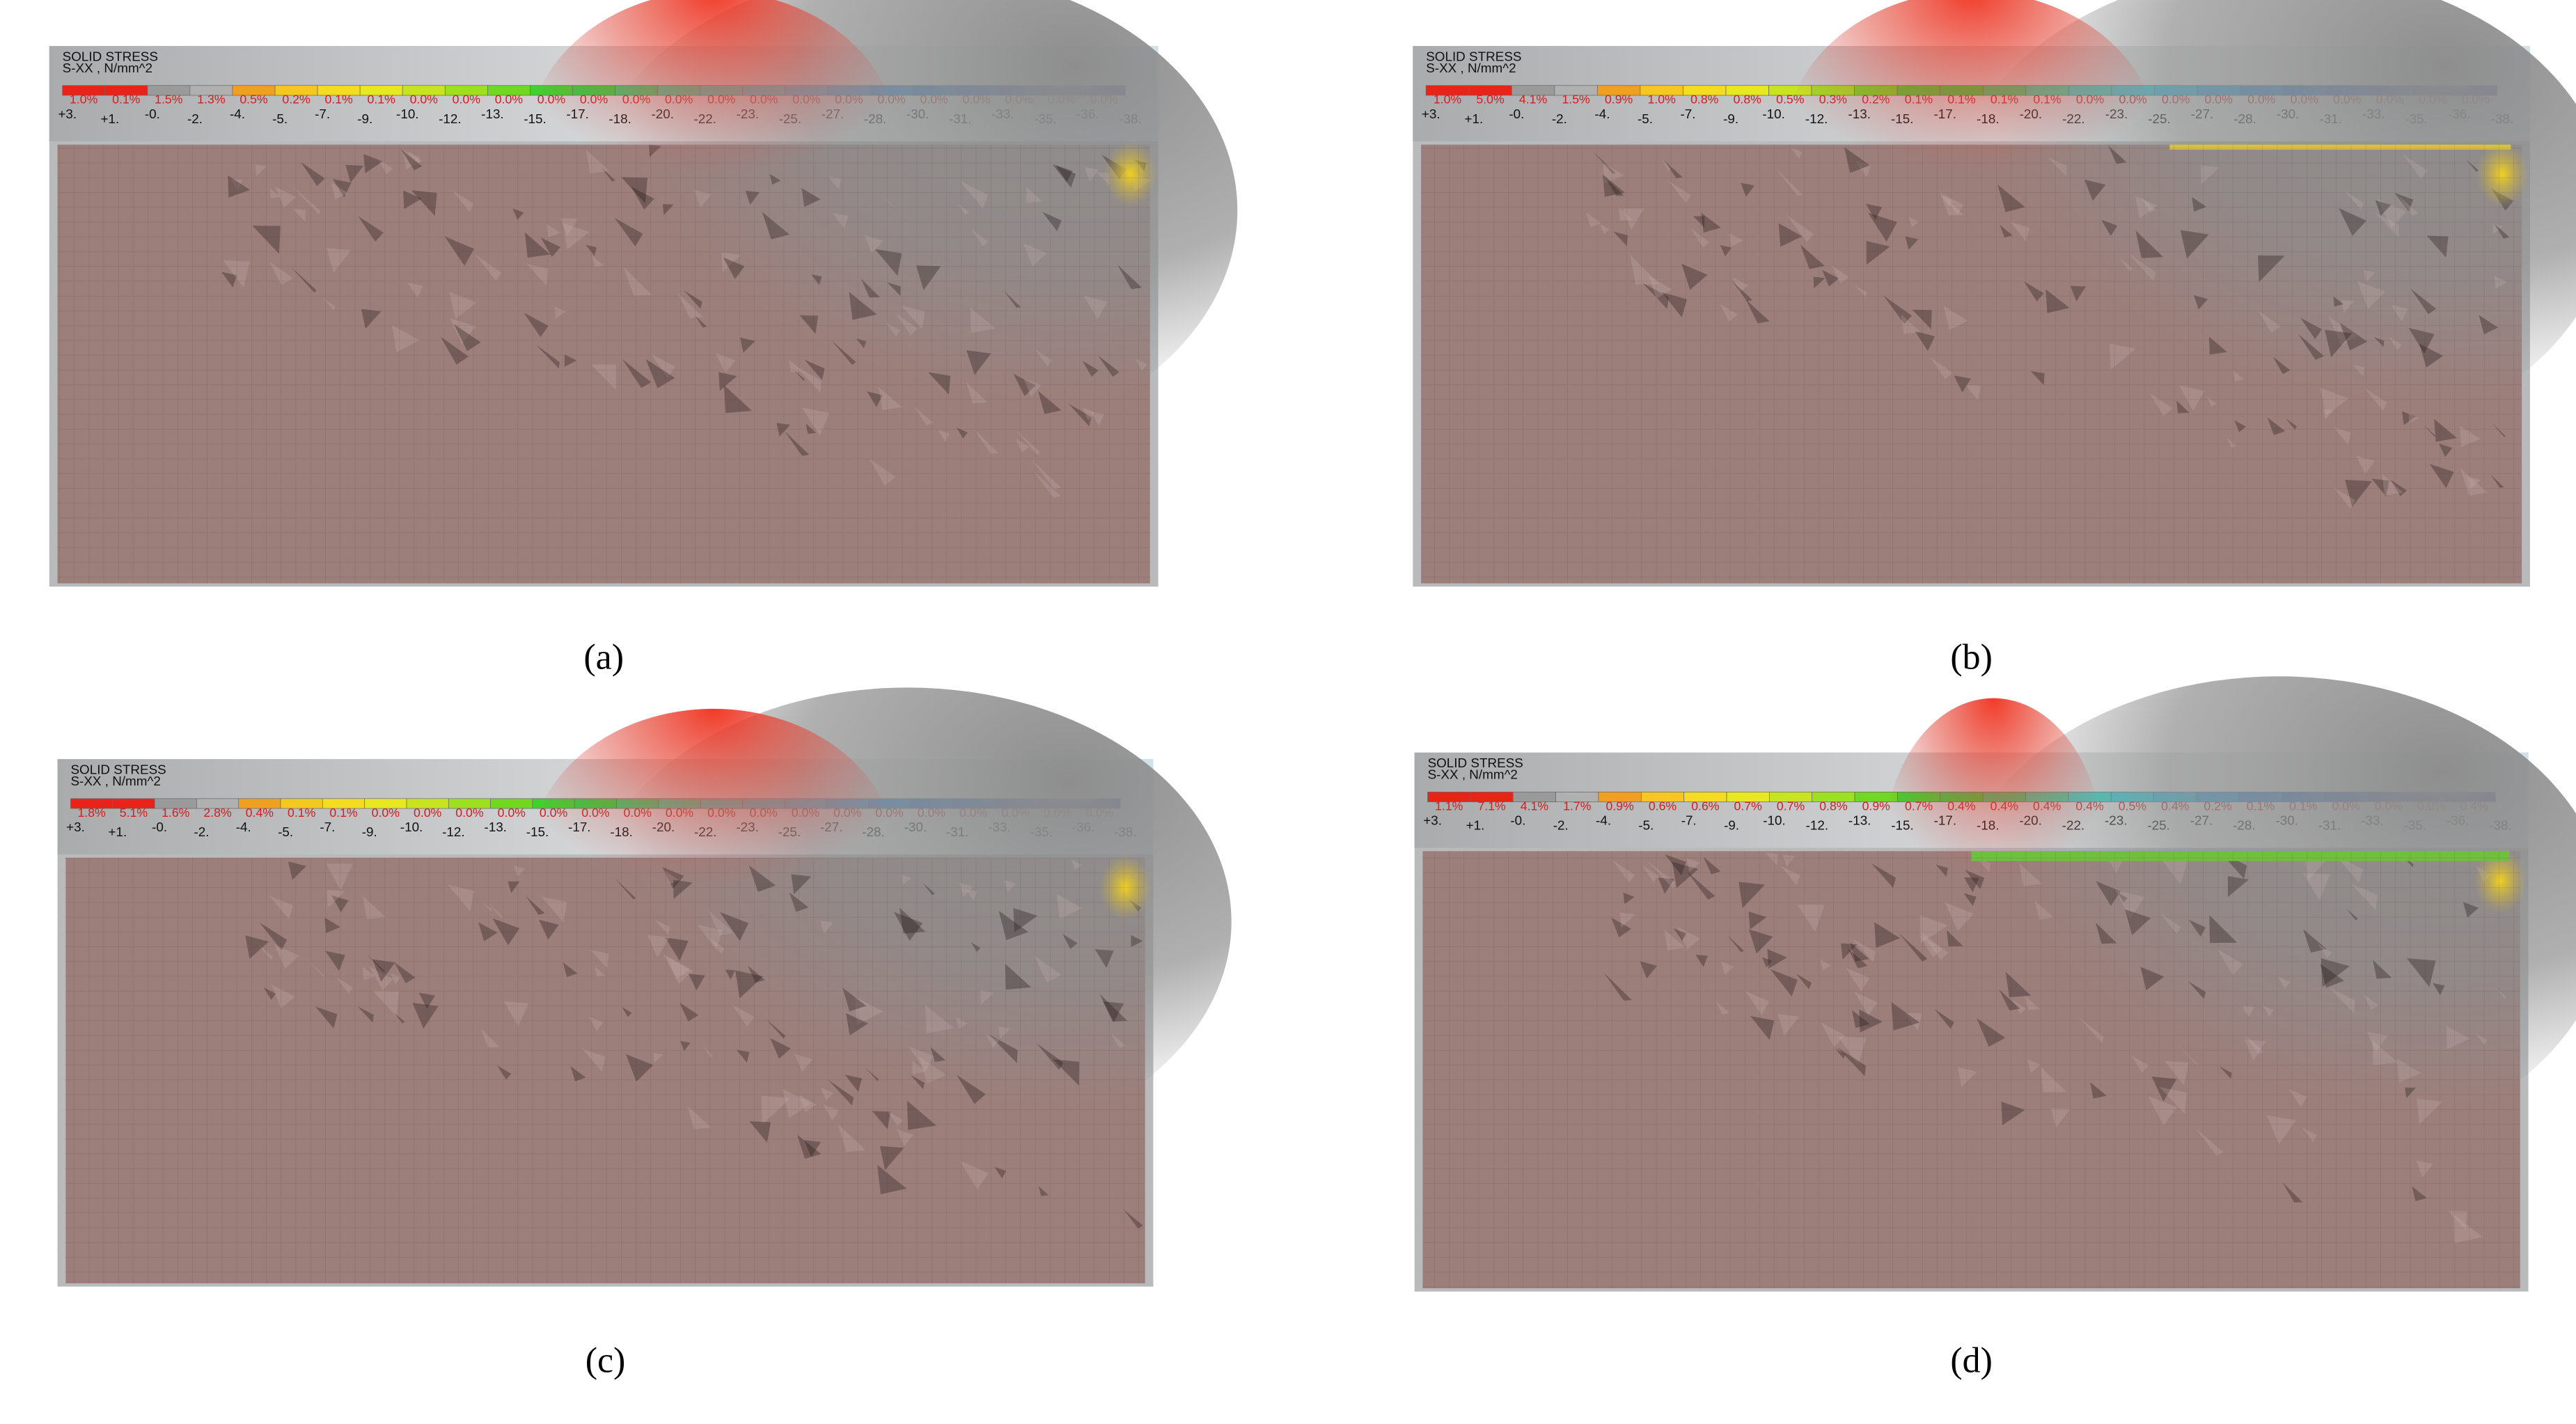 Image resolution: width=2576 pixels, height=1424 pixels. What do you see at coordinates (176, 813) in the screenshot?
I see `legend-percentage: 1.6%` at bounding box center [176, 813].